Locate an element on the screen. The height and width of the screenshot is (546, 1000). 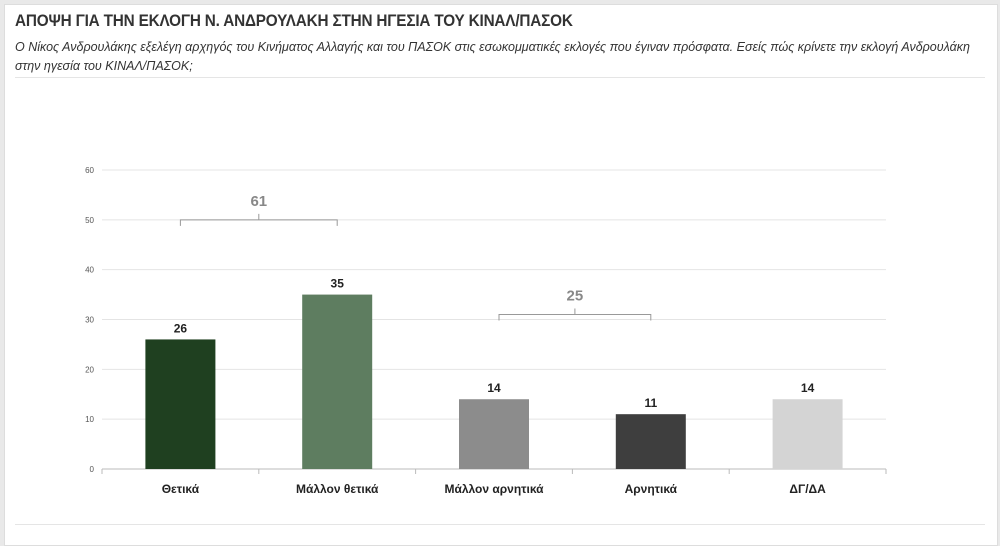
data-label: 11 is located at coordinates (650, 403).